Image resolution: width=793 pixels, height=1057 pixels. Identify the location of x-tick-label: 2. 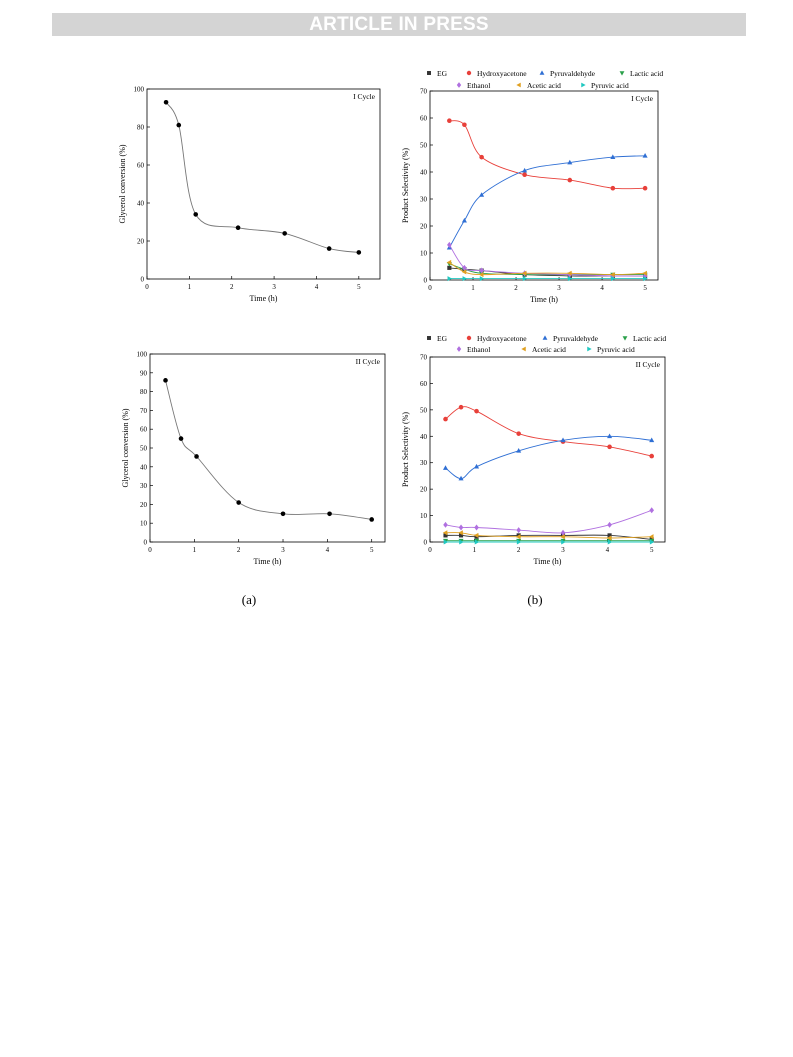
(232, 287).